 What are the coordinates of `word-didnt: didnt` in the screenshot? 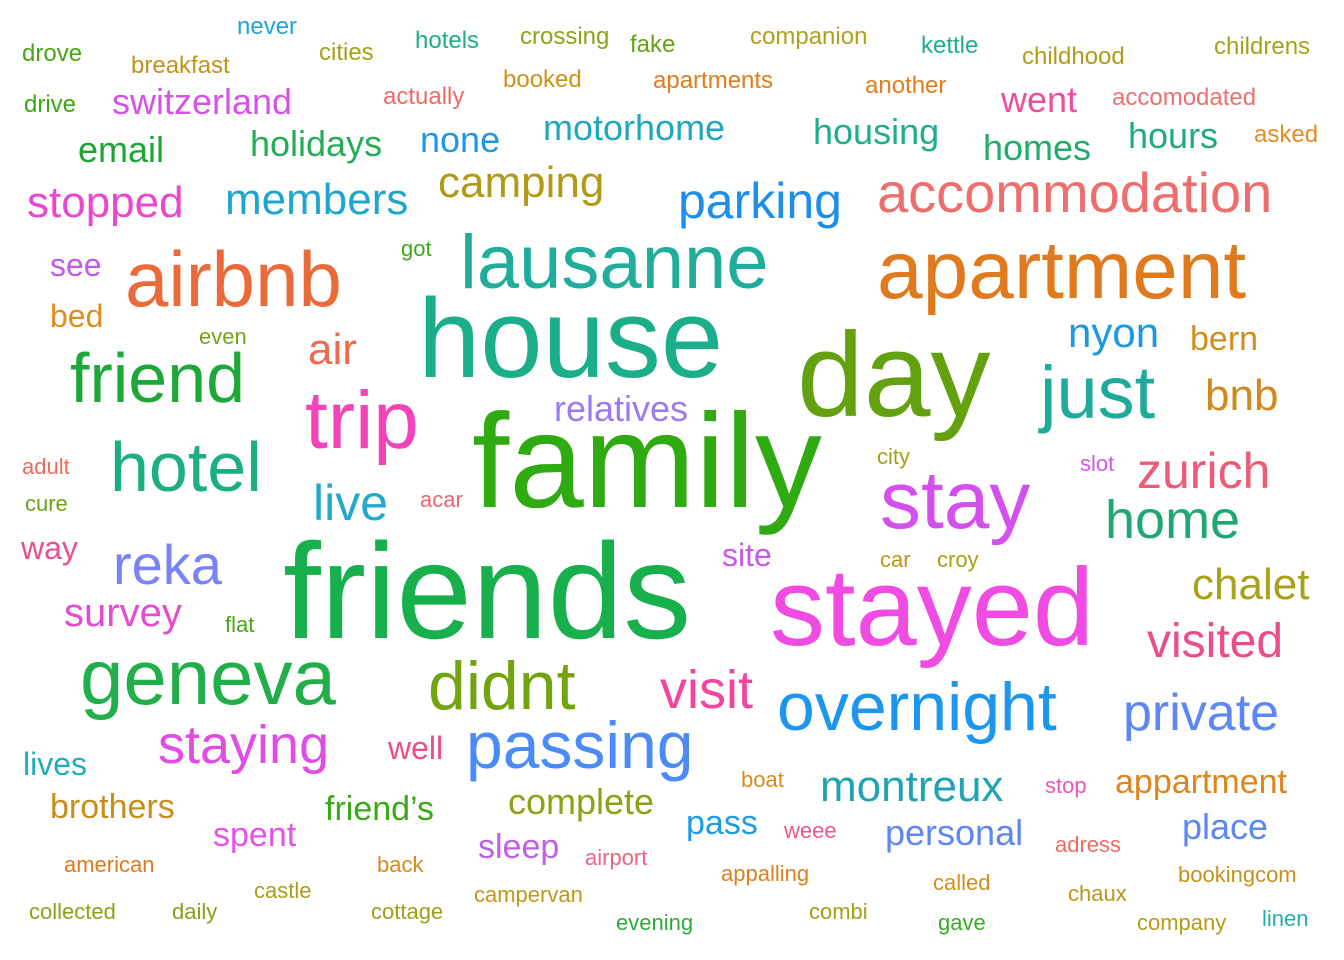 It's located at (502, 686).